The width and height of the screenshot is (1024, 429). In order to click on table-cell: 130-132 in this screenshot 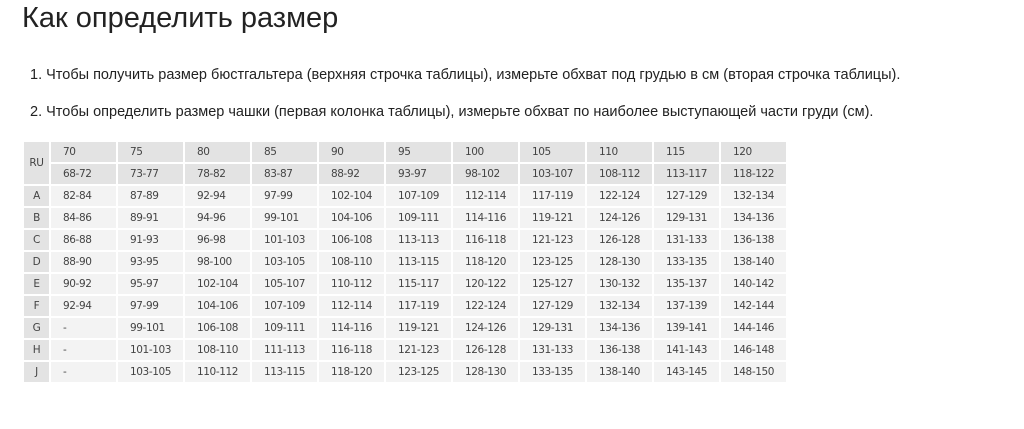, I will do `click(619, 284)`.